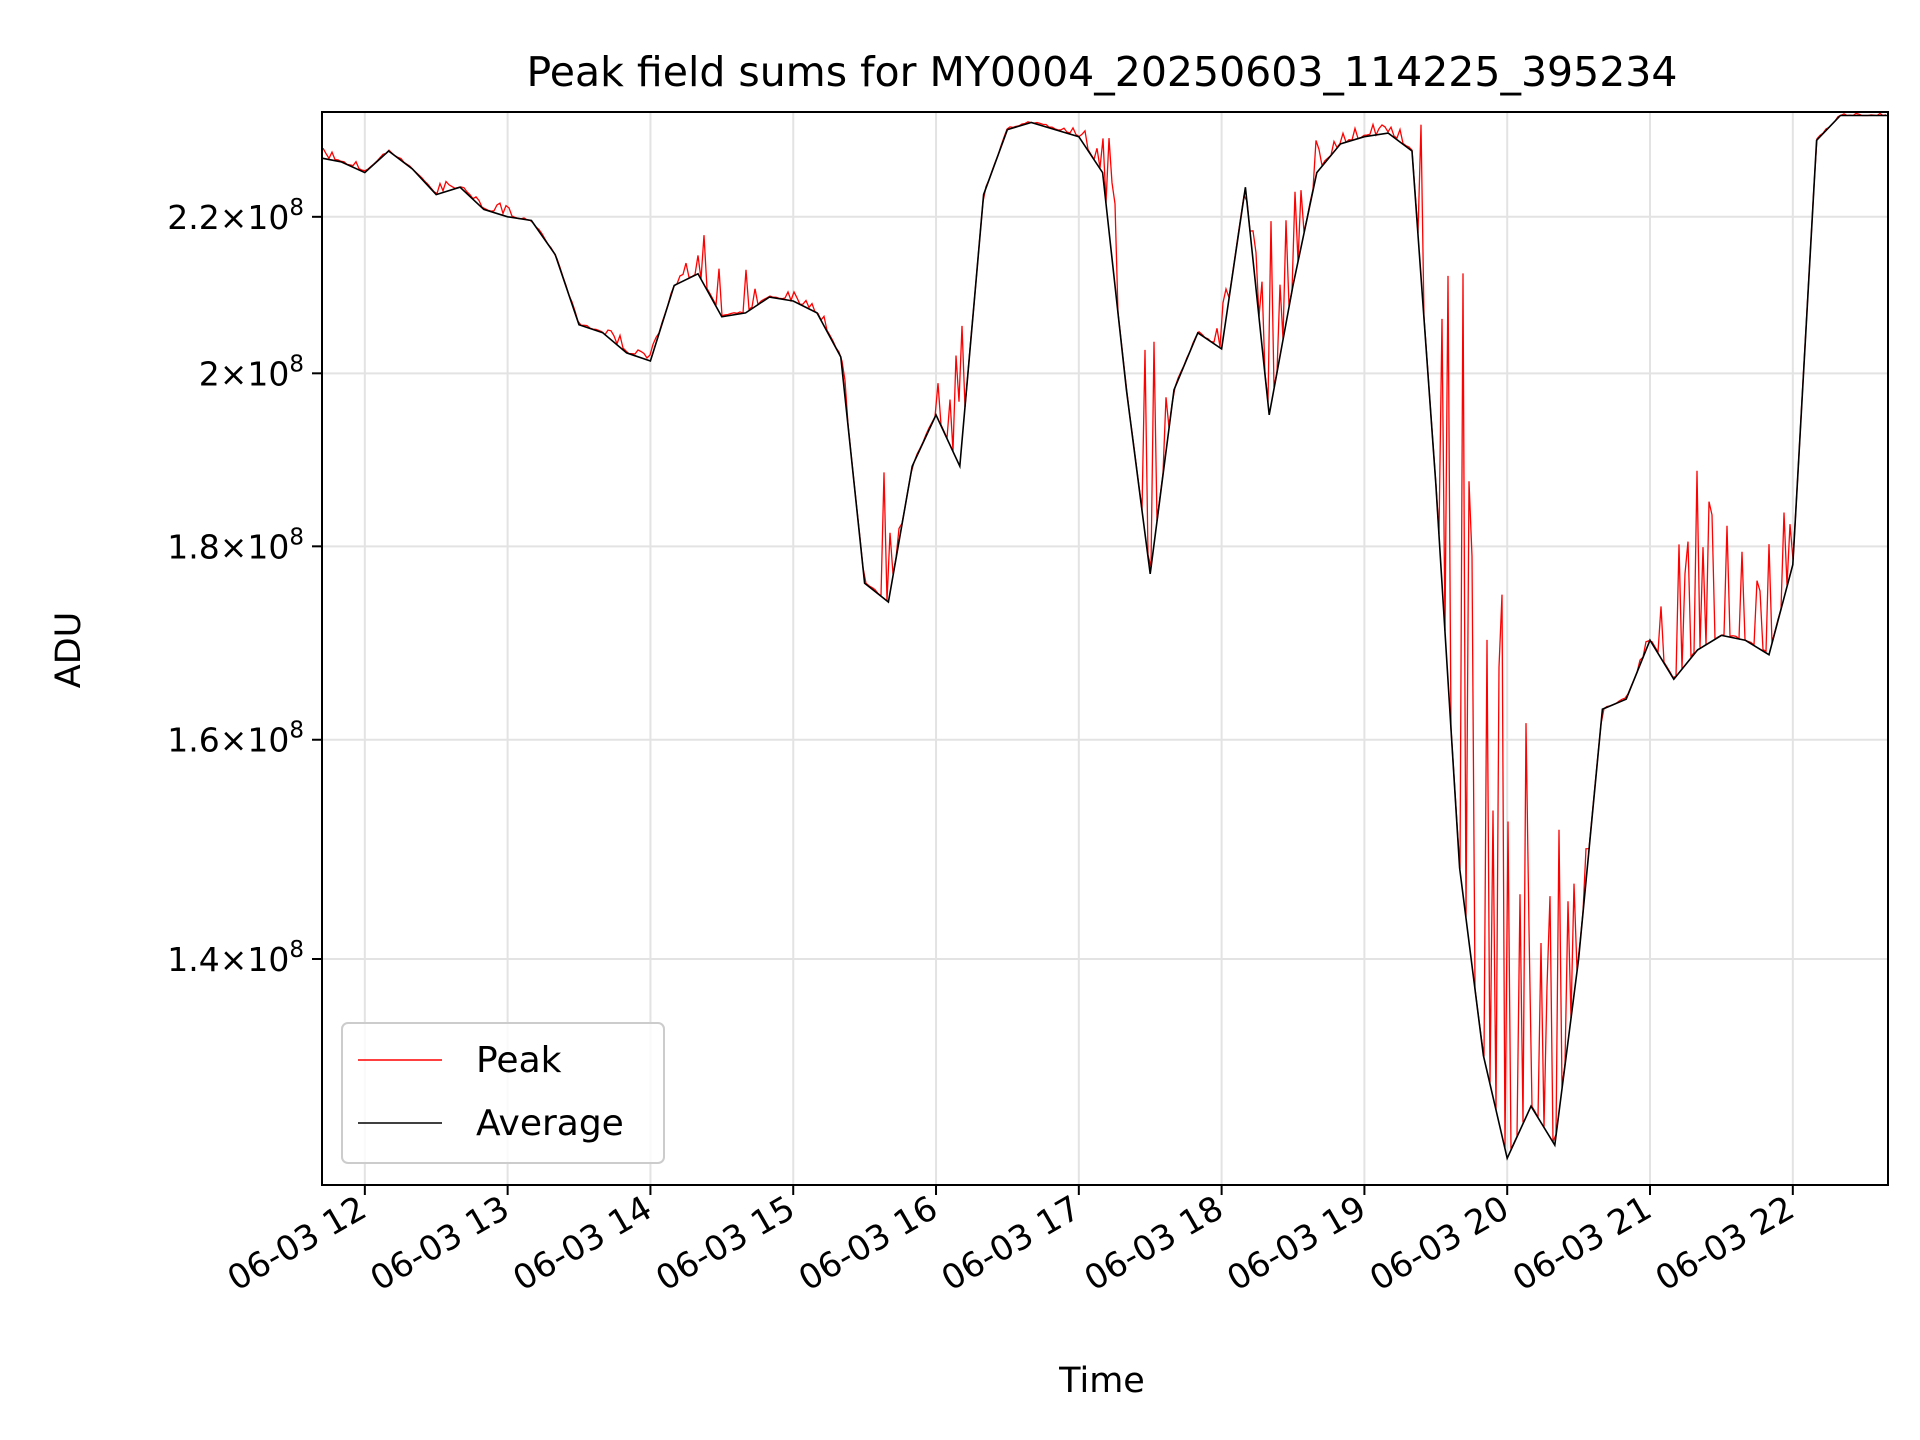 This screenshot has height=1440, width=1920. I want to click on legend-box, so click(503, 1093).